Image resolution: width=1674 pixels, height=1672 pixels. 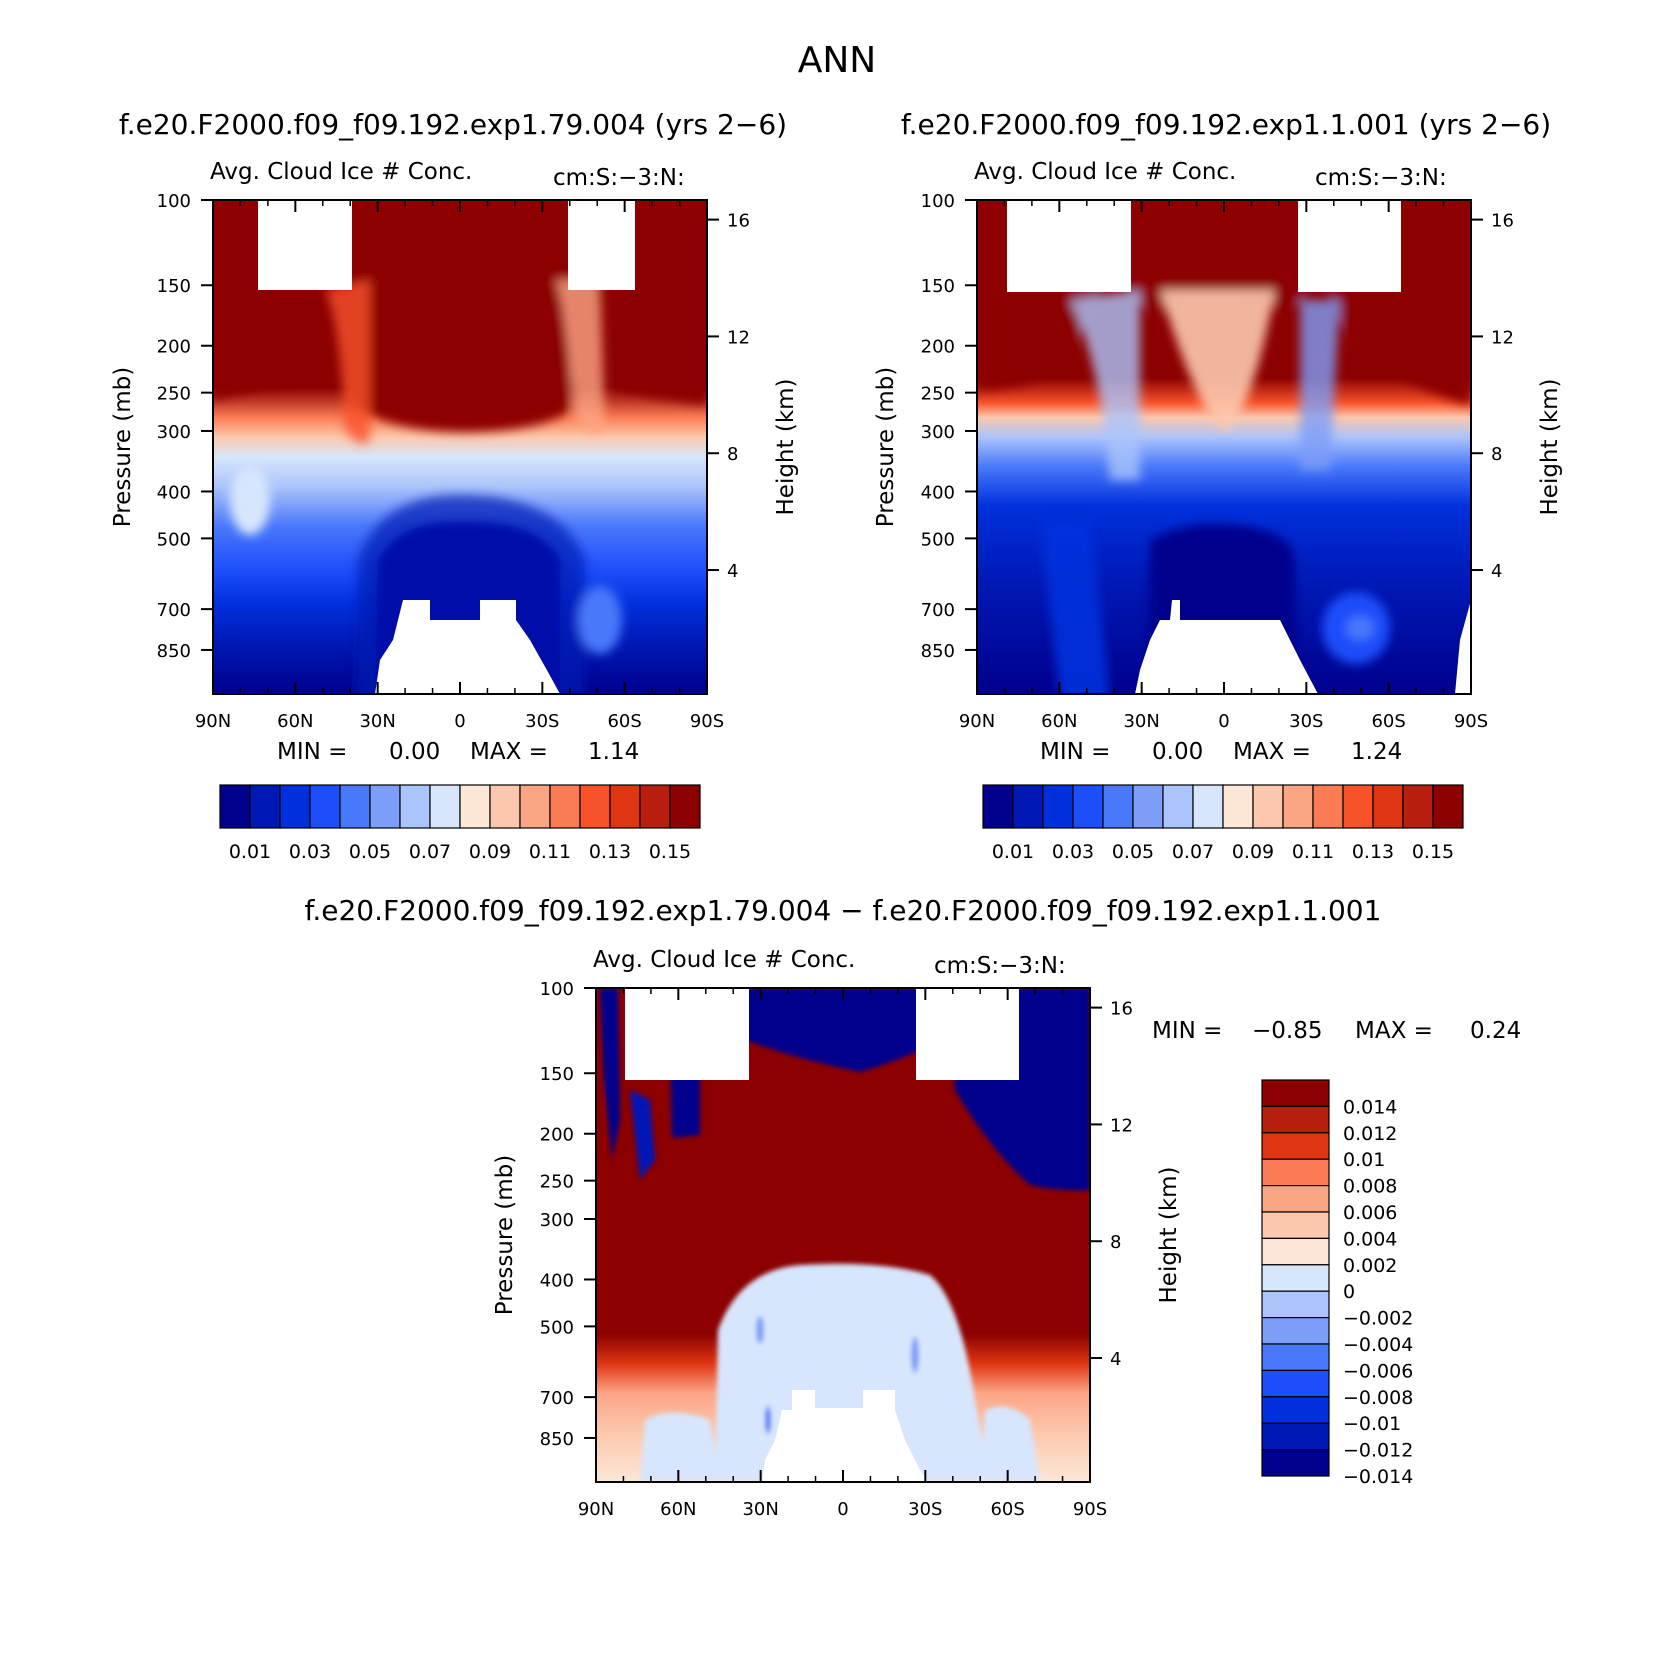 I want to click on y-tick-label: 300, so click(x=557, y=1220).